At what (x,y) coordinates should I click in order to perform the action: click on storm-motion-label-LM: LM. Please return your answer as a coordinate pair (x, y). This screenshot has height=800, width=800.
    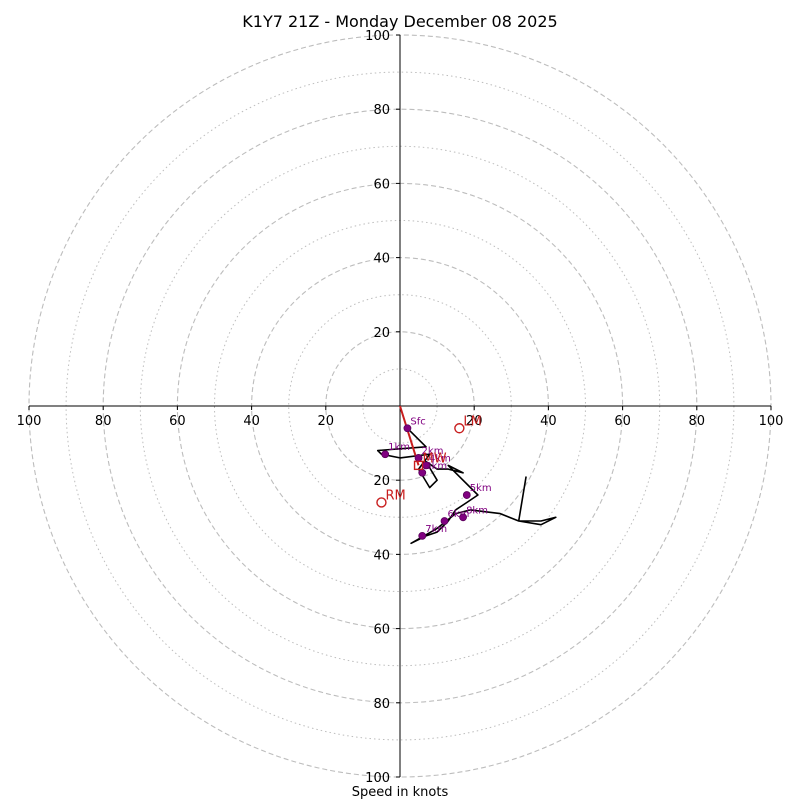
    Looking at the image, I should click on (472, 421).